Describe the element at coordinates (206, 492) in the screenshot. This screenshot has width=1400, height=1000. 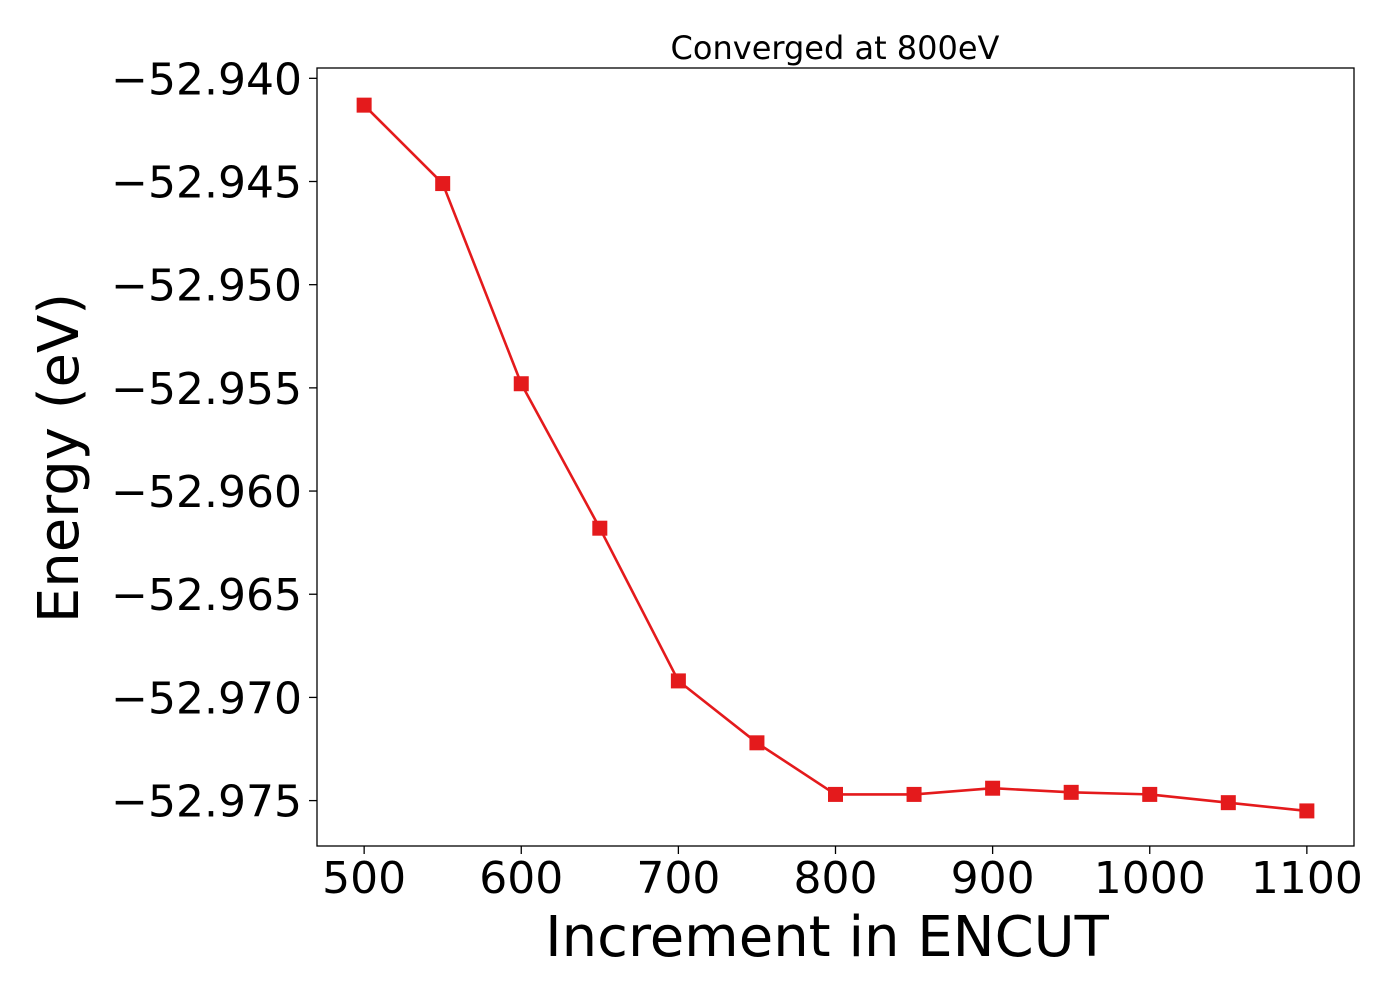
I see `y-tick-label: −52.960` at that location.